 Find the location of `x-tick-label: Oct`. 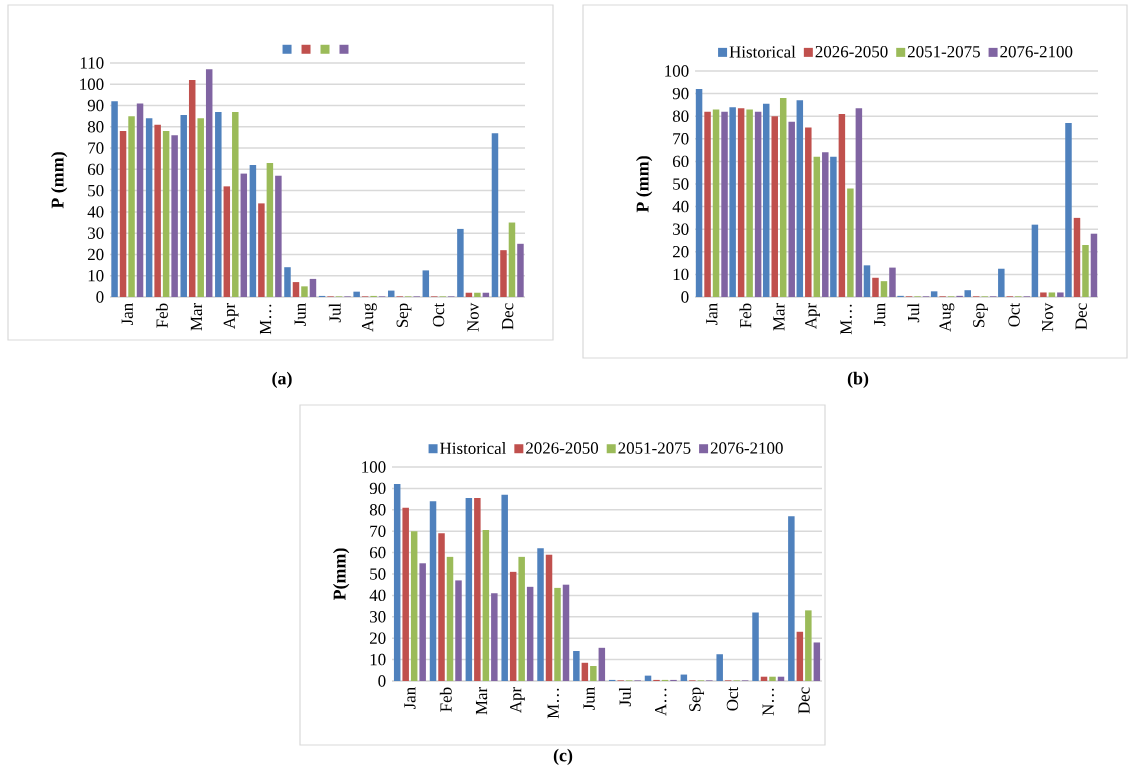

x-tick-label: Oct is located at coordinates (438, 314).